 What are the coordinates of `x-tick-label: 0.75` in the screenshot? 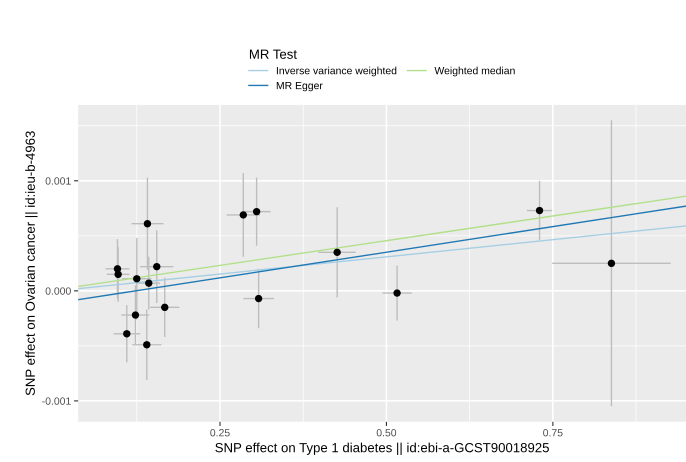 It's located at (553, 432).